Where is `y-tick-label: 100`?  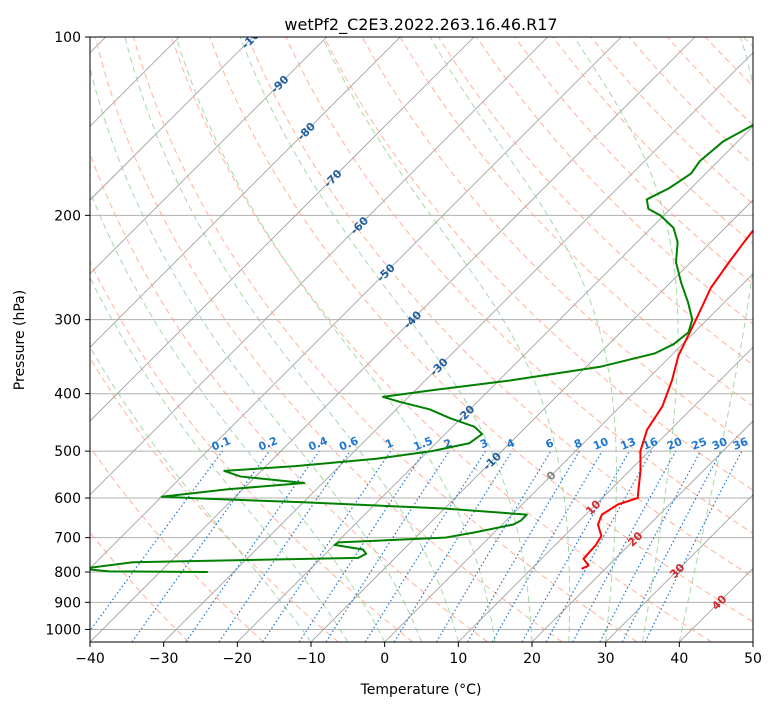
y-tick-label: 100 is located at coordinates (67, 38).